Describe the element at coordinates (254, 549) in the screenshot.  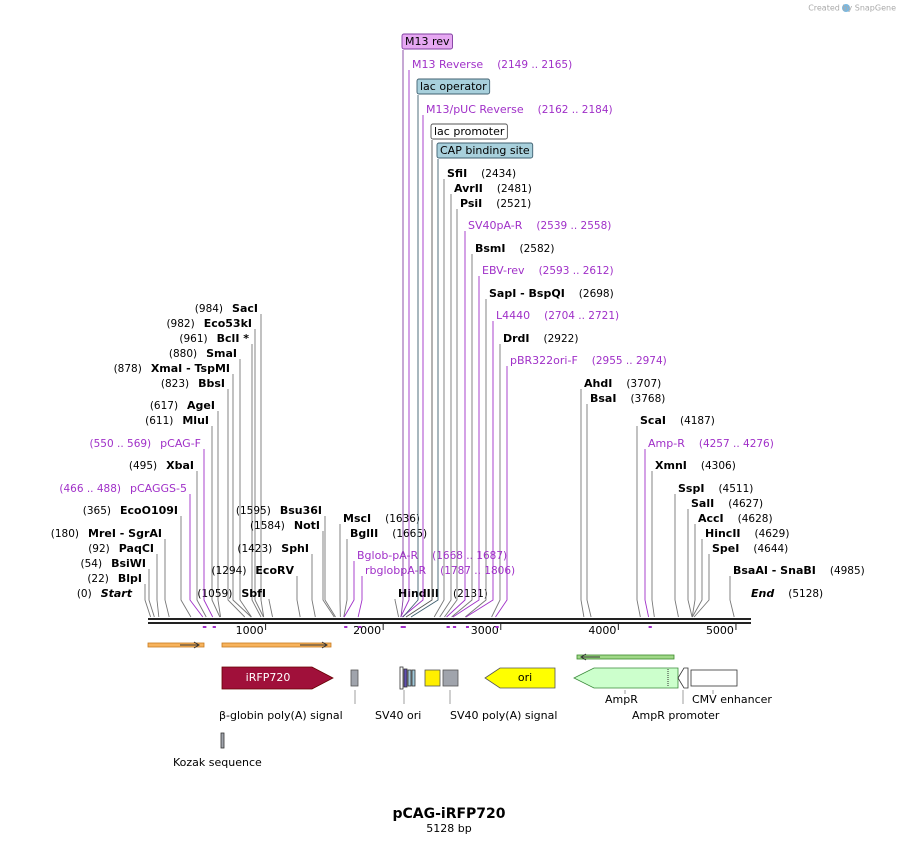
I see `site-position: (1423)` at that location.